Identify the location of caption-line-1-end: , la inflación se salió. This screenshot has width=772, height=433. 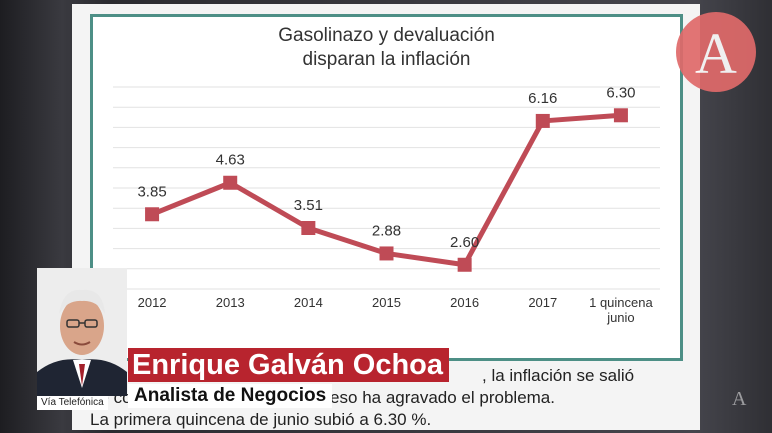
(558, 375).